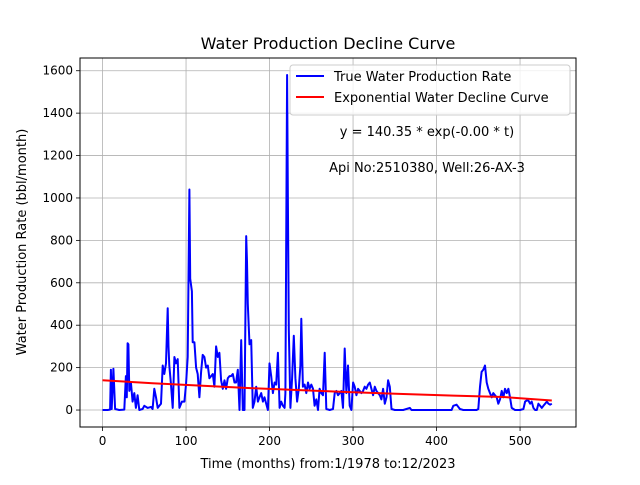 Image resolution: width=640 pixels, height=485 pixels. Describe the element at coordinates (61, 325) in the screenshot. I see `y-tick-label: 400` at that location.